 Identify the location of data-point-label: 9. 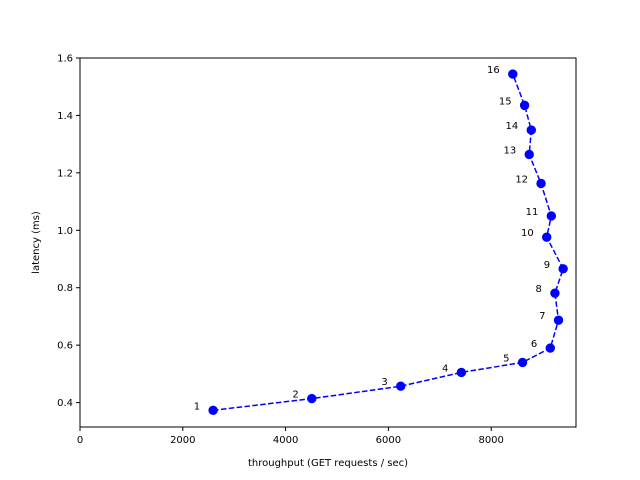
(547, 265).